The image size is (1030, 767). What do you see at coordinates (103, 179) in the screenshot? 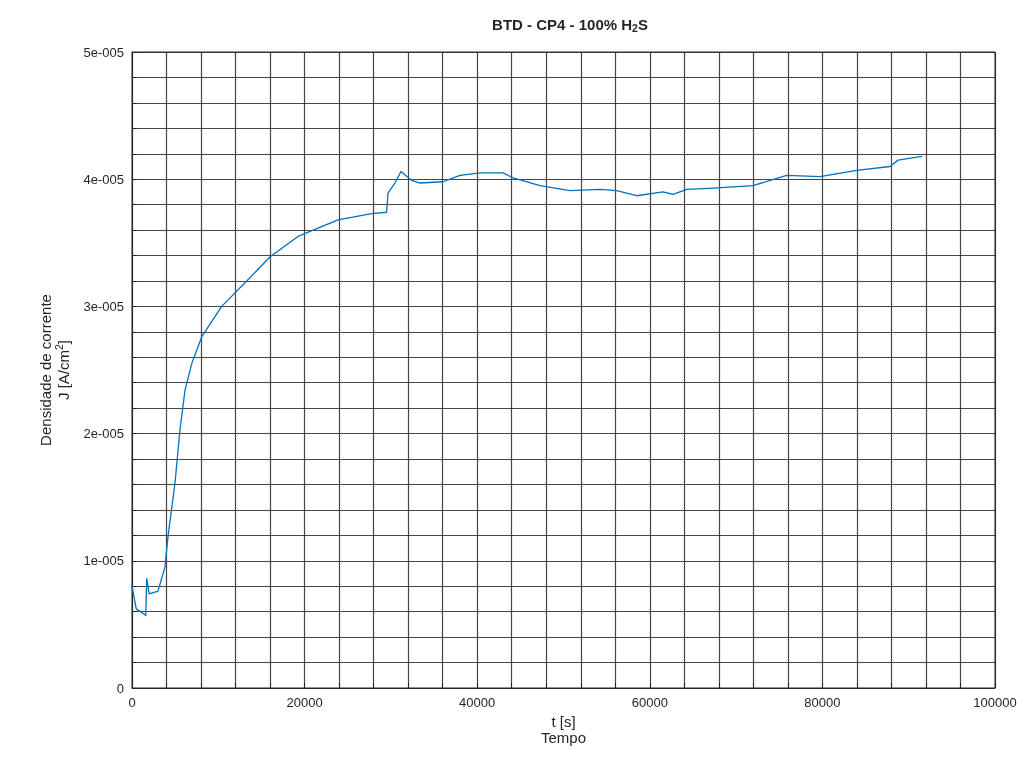
I see `y-tick-label: 4e-005` at bounding box center [103, 179].